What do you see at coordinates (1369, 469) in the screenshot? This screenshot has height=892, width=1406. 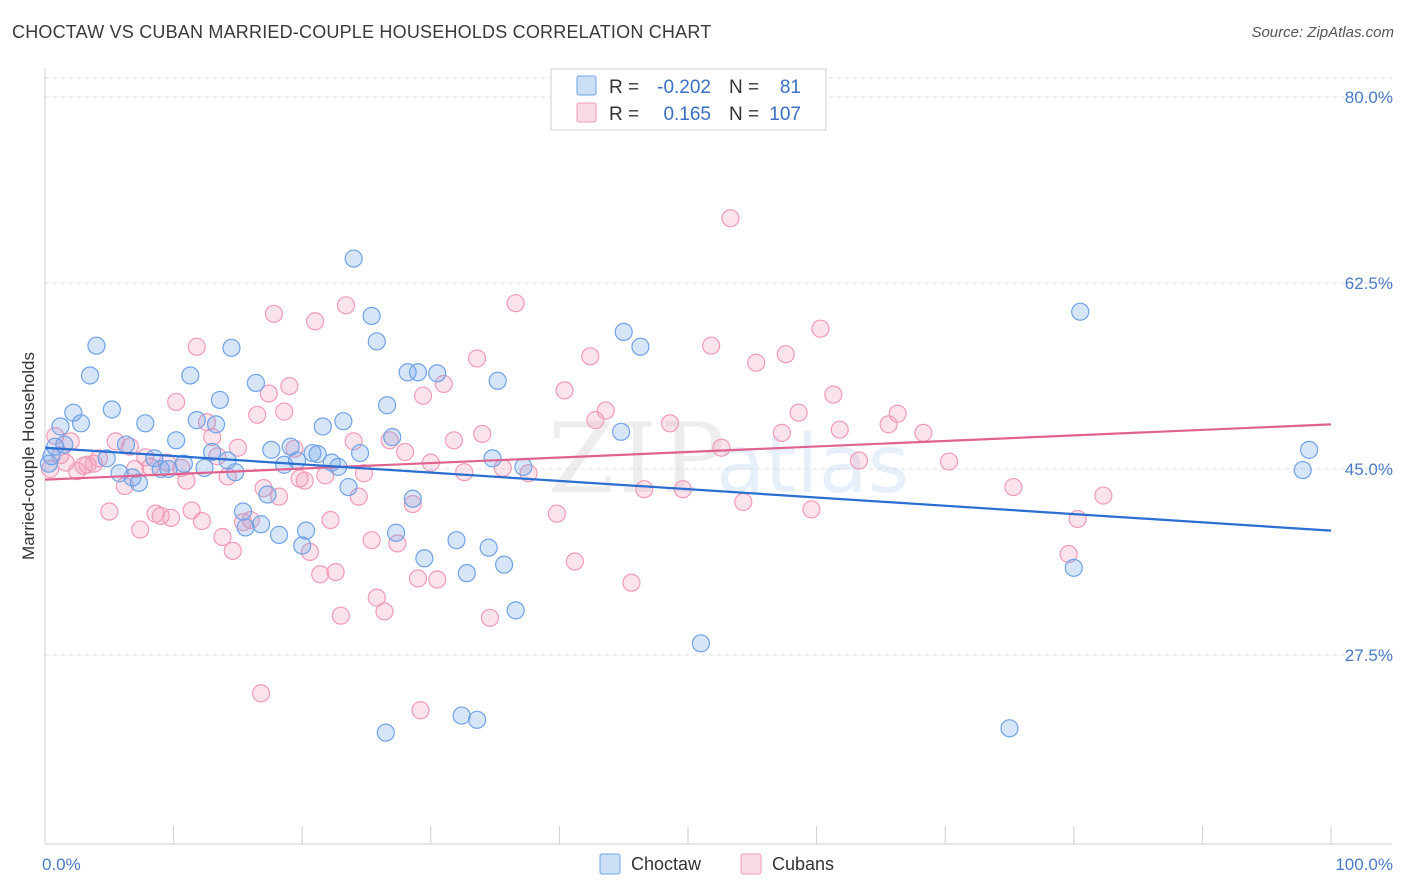 I see `y-tick-label: 45.0%` at bounding box center [1369, 469].